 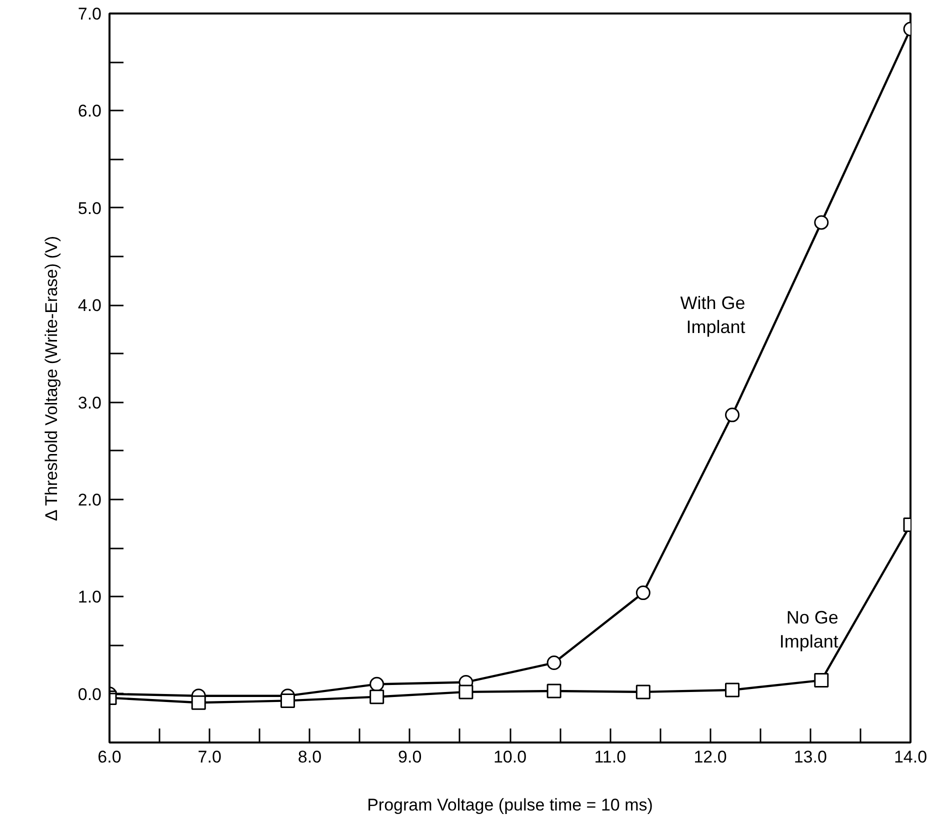 I want to click on y-tick-label: 7.0, so click(x=90, y=14).